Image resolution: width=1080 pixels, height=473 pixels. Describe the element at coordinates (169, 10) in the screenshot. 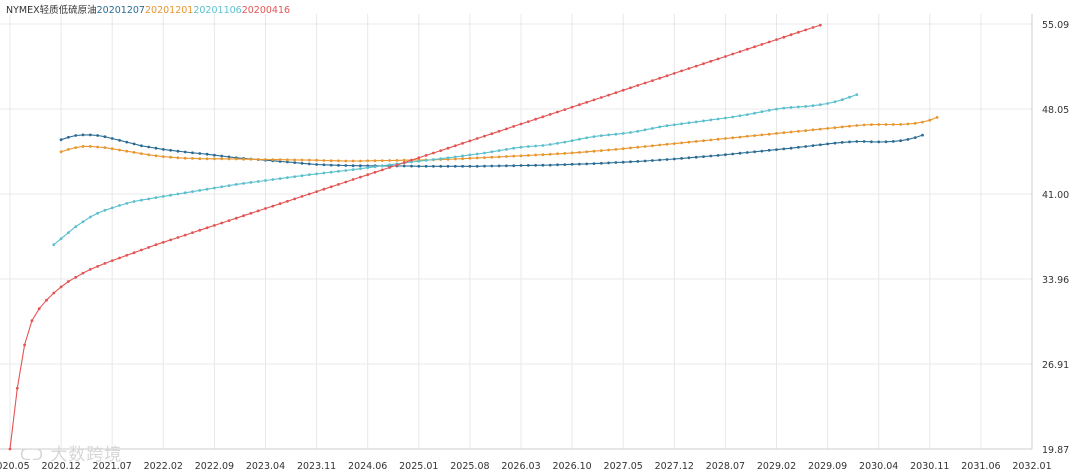

I see `legend-item-20201201: 20201201` at that location.